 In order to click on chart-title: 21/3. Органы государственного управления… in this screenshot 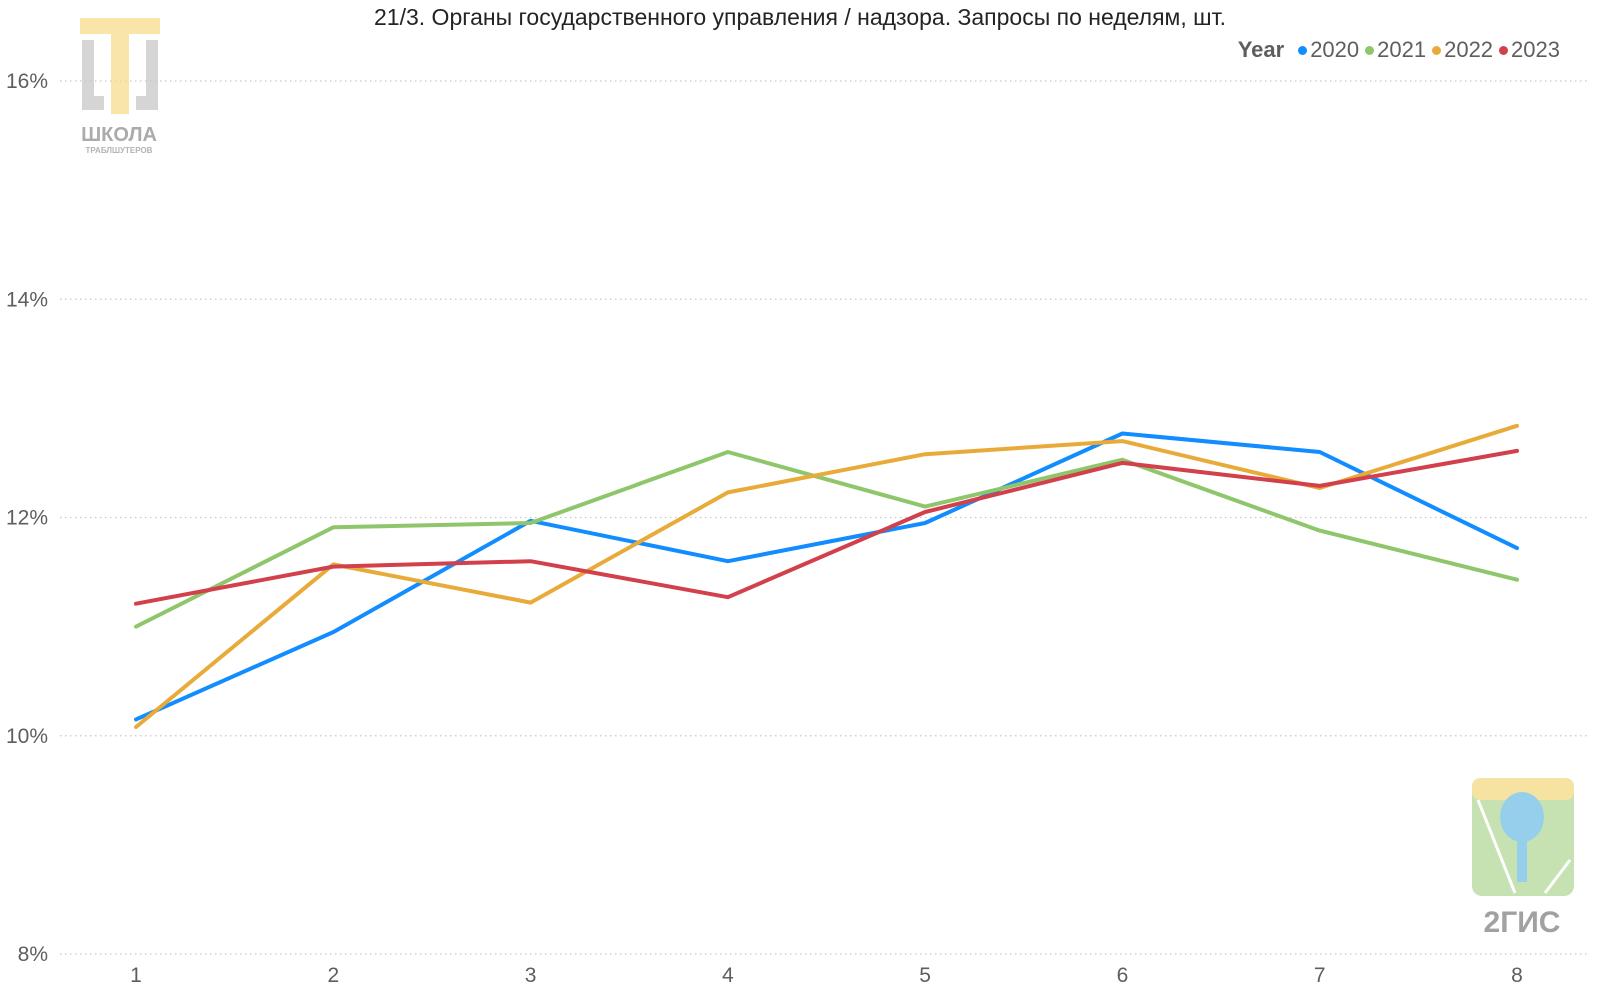, I will do `click(800, 17)`.